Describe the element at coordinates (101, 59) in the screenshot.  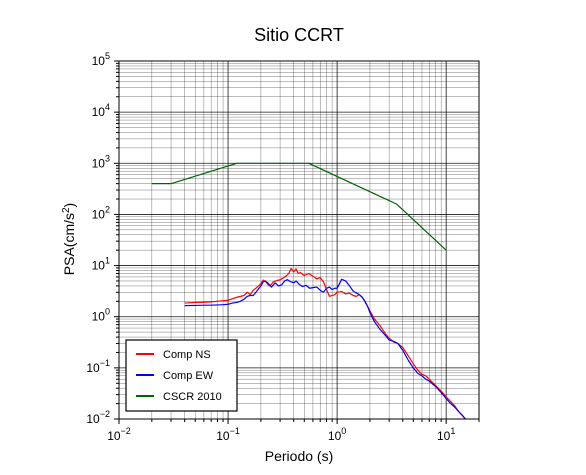
I see `y-tick-label: 10⁵` at that location.